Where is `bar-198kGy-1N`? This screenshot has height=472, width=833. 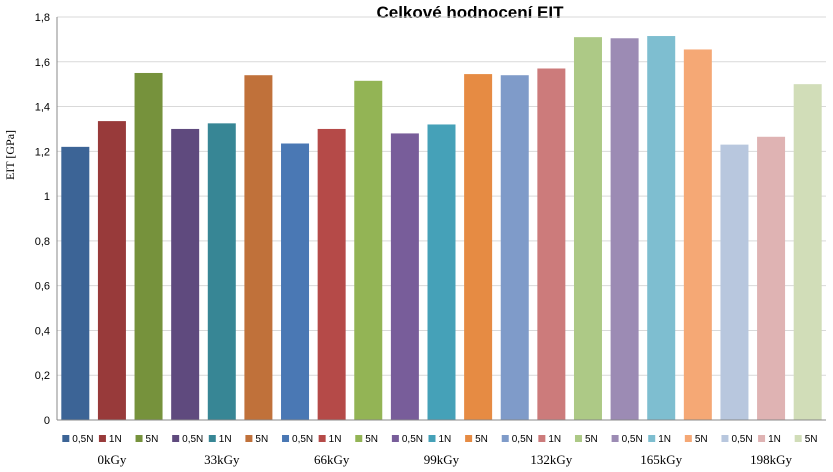
bar-198kGy-1N is located at coordinates (771, 278).